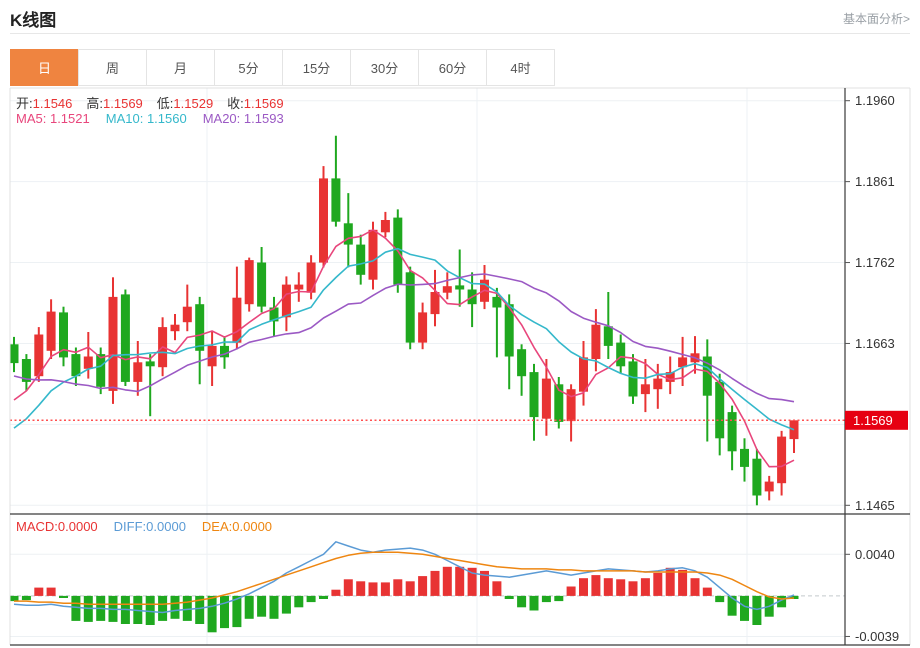  Describe the element at coordinates (384, 67) in the screenshot. I see `tab-30min: 30分` at that location.